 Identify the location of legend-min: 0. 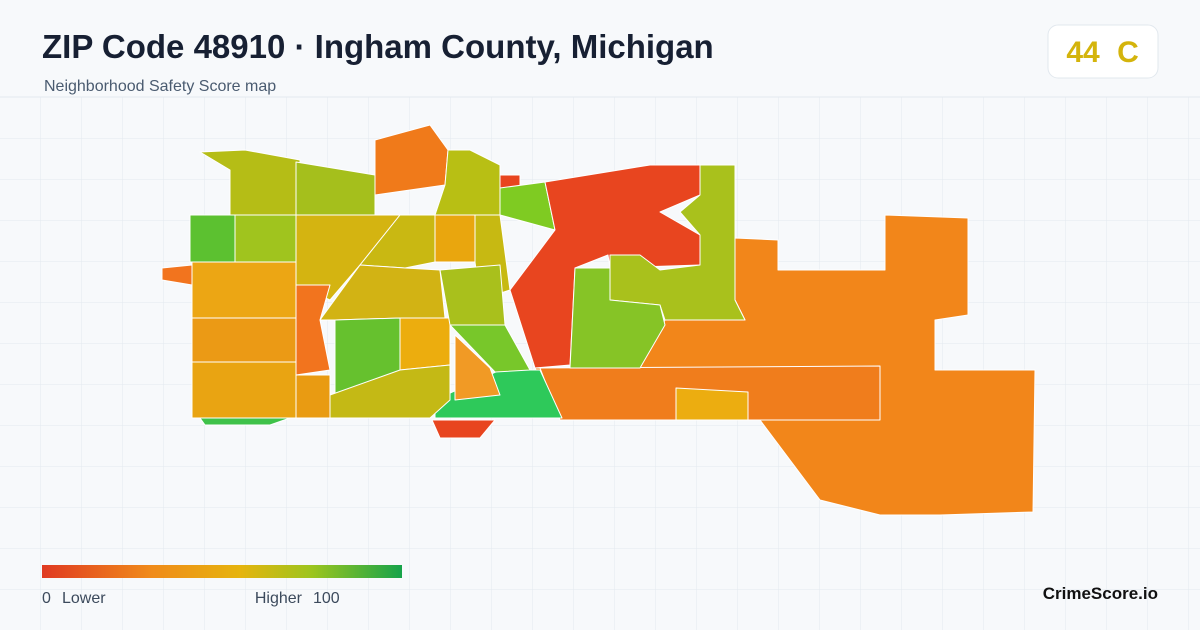
(46, 598).